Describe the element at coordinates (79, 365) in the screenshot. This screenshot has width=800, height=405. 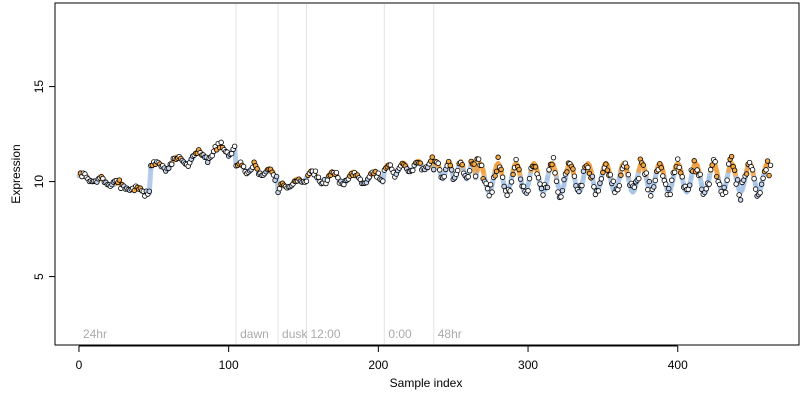
I see `x-tick-label: 0` at that location.